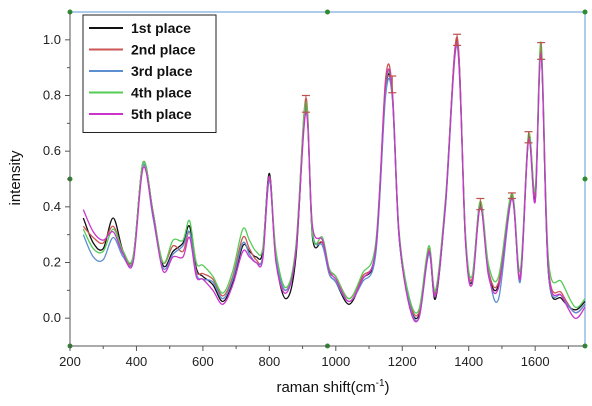  Describe the element at coordinates (162, 71) in the screenshot. I see `legend-label: 3rd place` at that location.